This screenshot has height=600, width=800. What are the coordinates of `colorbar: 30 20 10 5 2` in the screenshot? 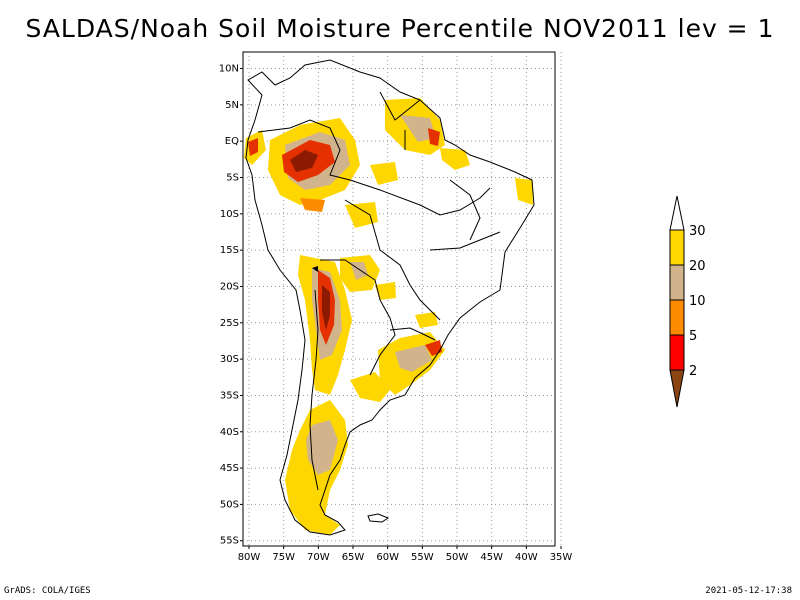 It's located at (687, 301).